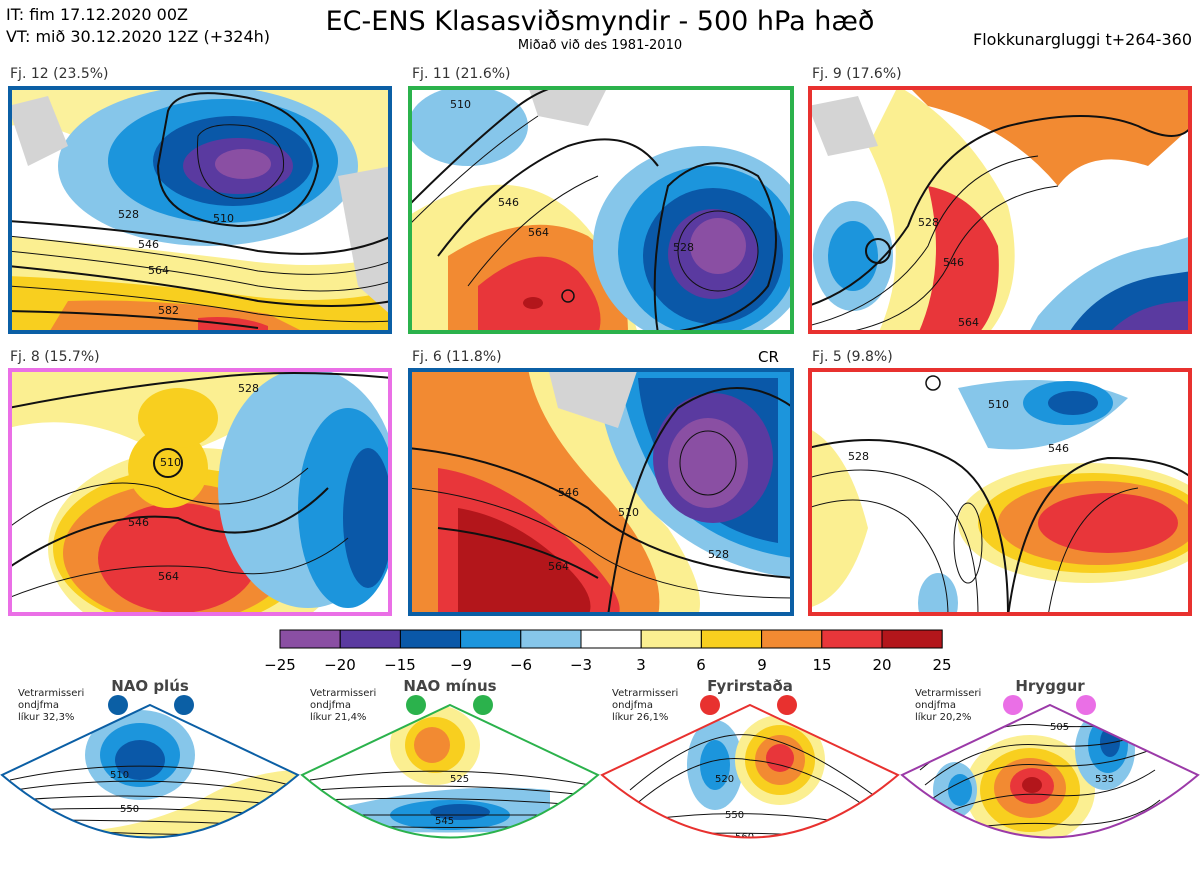 The width and height of the screenshot is (1200, 871). I want to click on valid-time: VT: mið 30.12.2020 12Z (+324h), so click(138, 36).